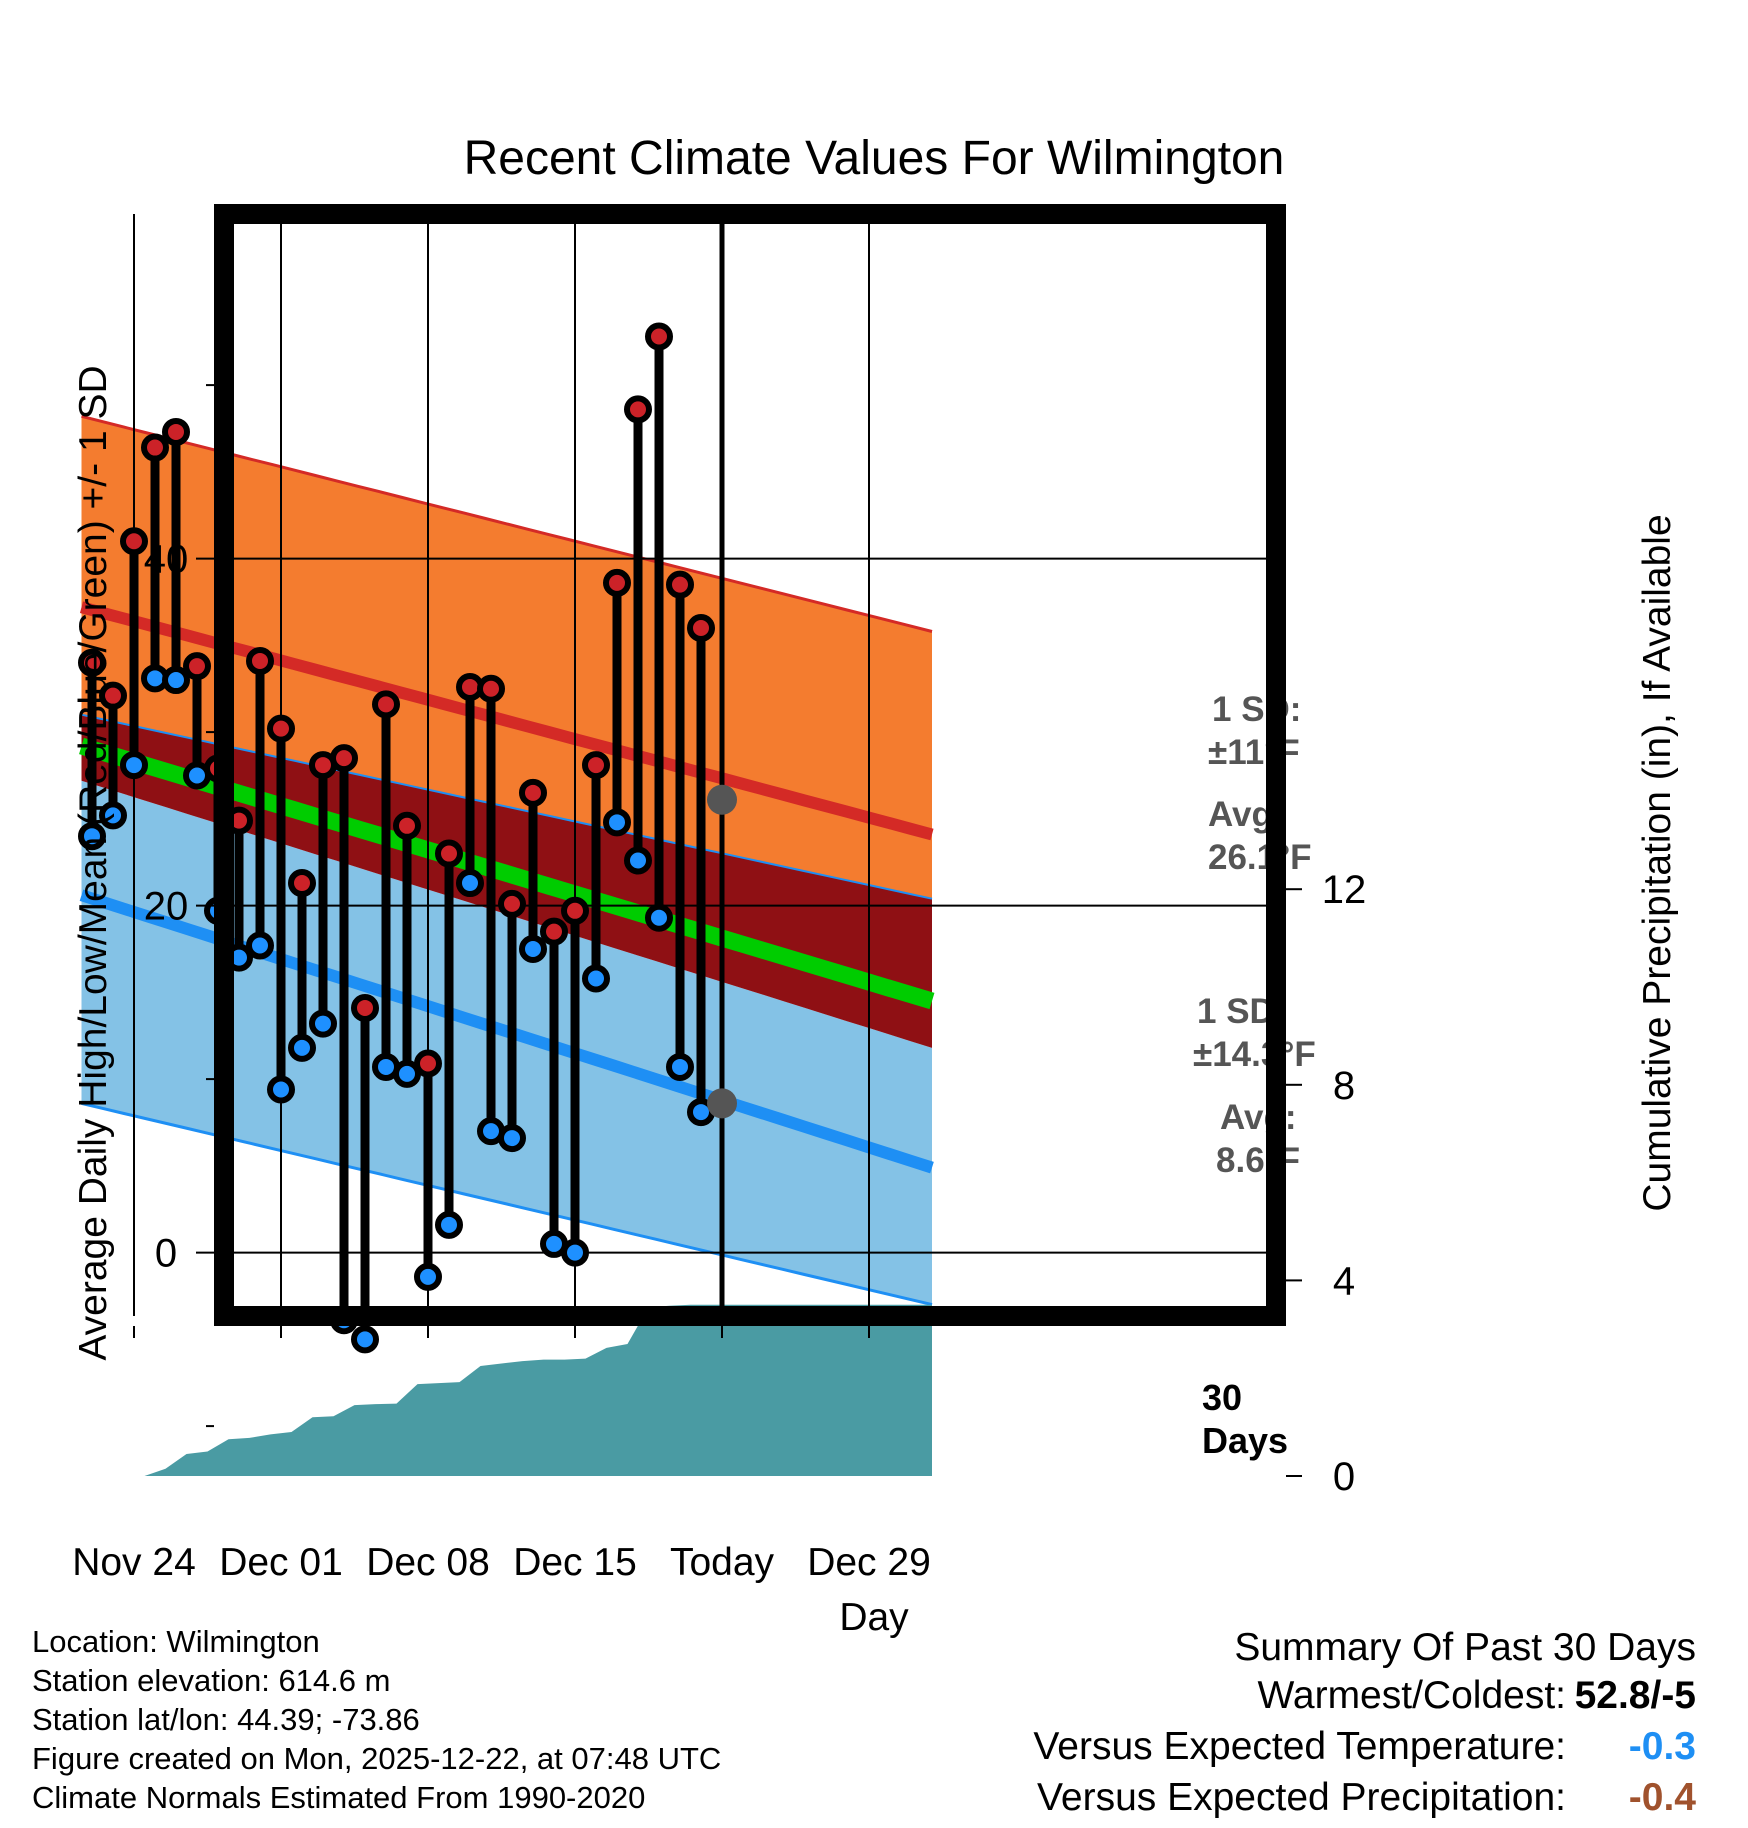 Image resolution: width=1748 pixels, height=1828 pixels. Describe the element at coordinates (281, 1562) in the screenshot. I see `x-tick-label: Dec 01` at that location.